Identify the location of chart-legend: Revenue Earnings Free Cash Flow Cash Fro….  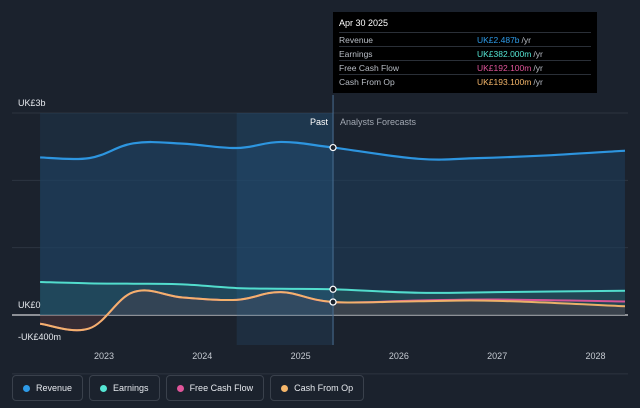
(188, 388).